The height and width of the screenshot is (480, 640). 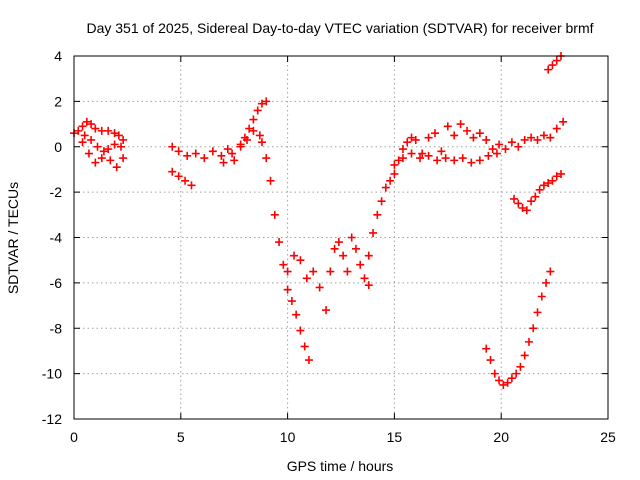 What do you see at coordinates (58, 101) in the screenshot?
I see `y-tick-label: 2` at bounding box center [58, 101].